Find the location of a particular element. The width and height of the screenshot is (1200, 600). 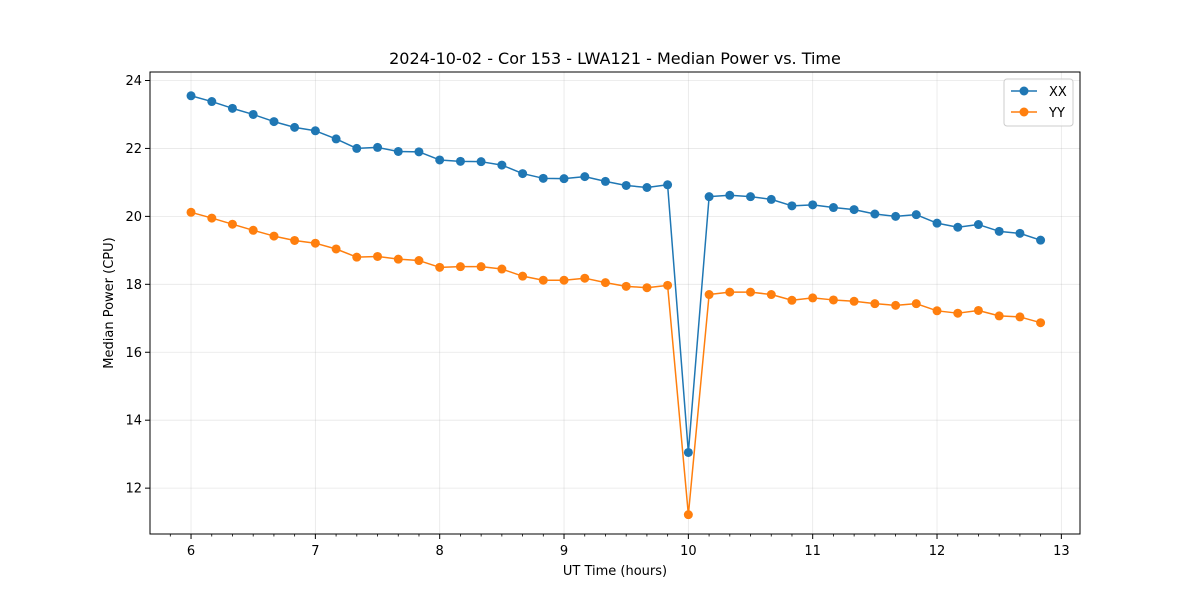

y-tick-label: 18 is located at coordinates (133, 285).